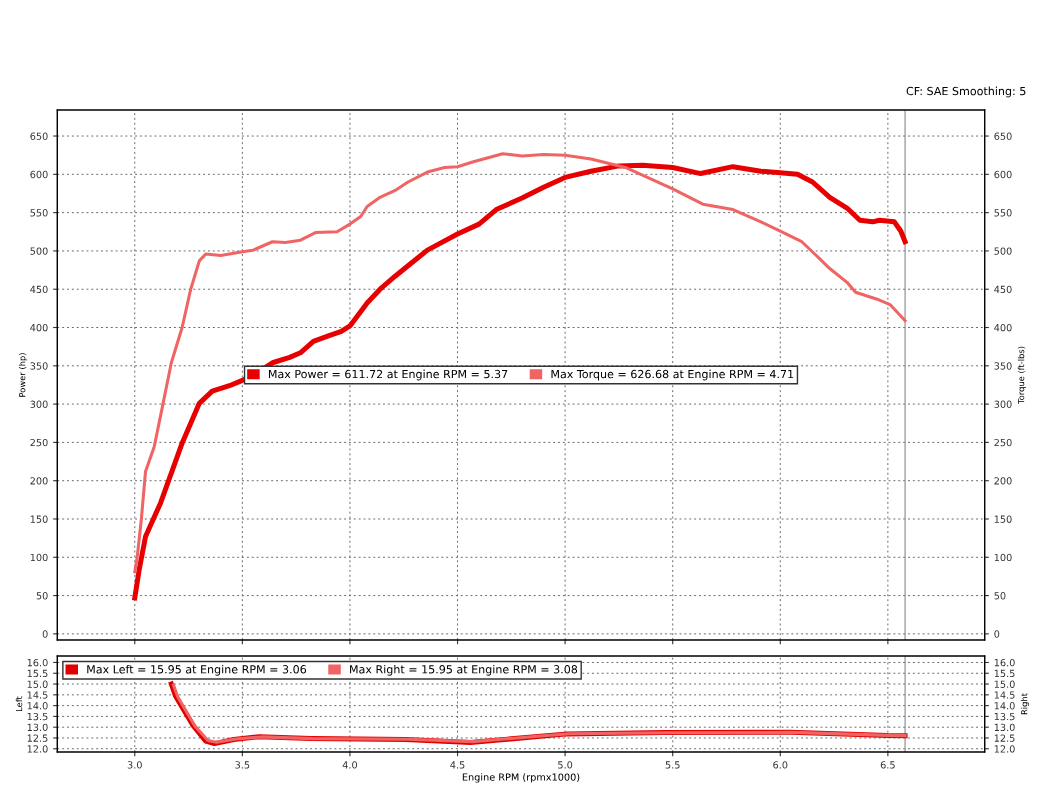 The width and height of the screenshot is (1042, 800). I want to click on y2-tick-label: 550, so click(1003, 213).